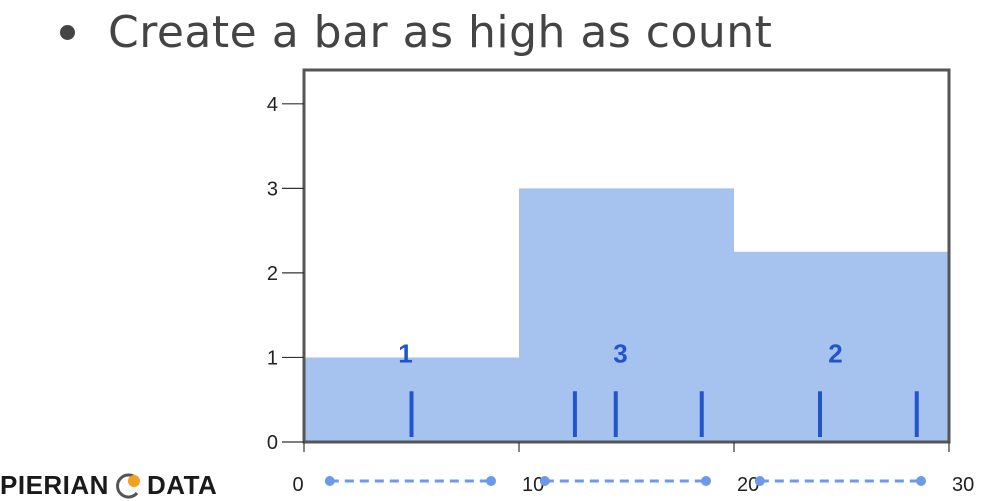  Describe the element at coordinates (440, 32) in the screenshot. I see `title-text: Create a bar as high as count` at that location.